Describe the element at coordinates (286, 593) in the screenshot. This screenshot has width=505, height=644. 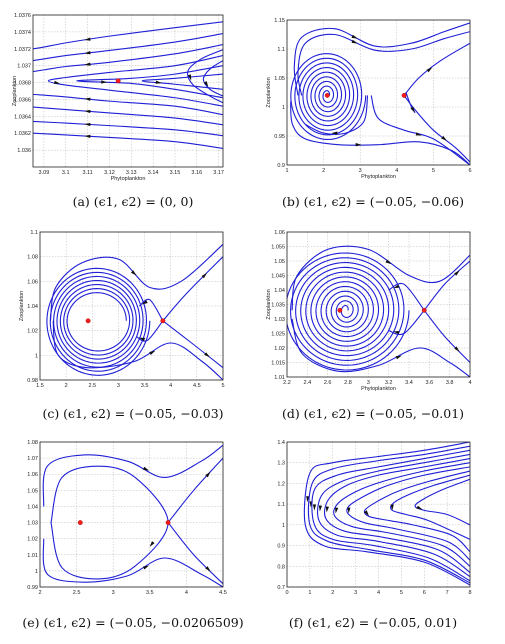
I see `x-tick-label: 0` at that location.